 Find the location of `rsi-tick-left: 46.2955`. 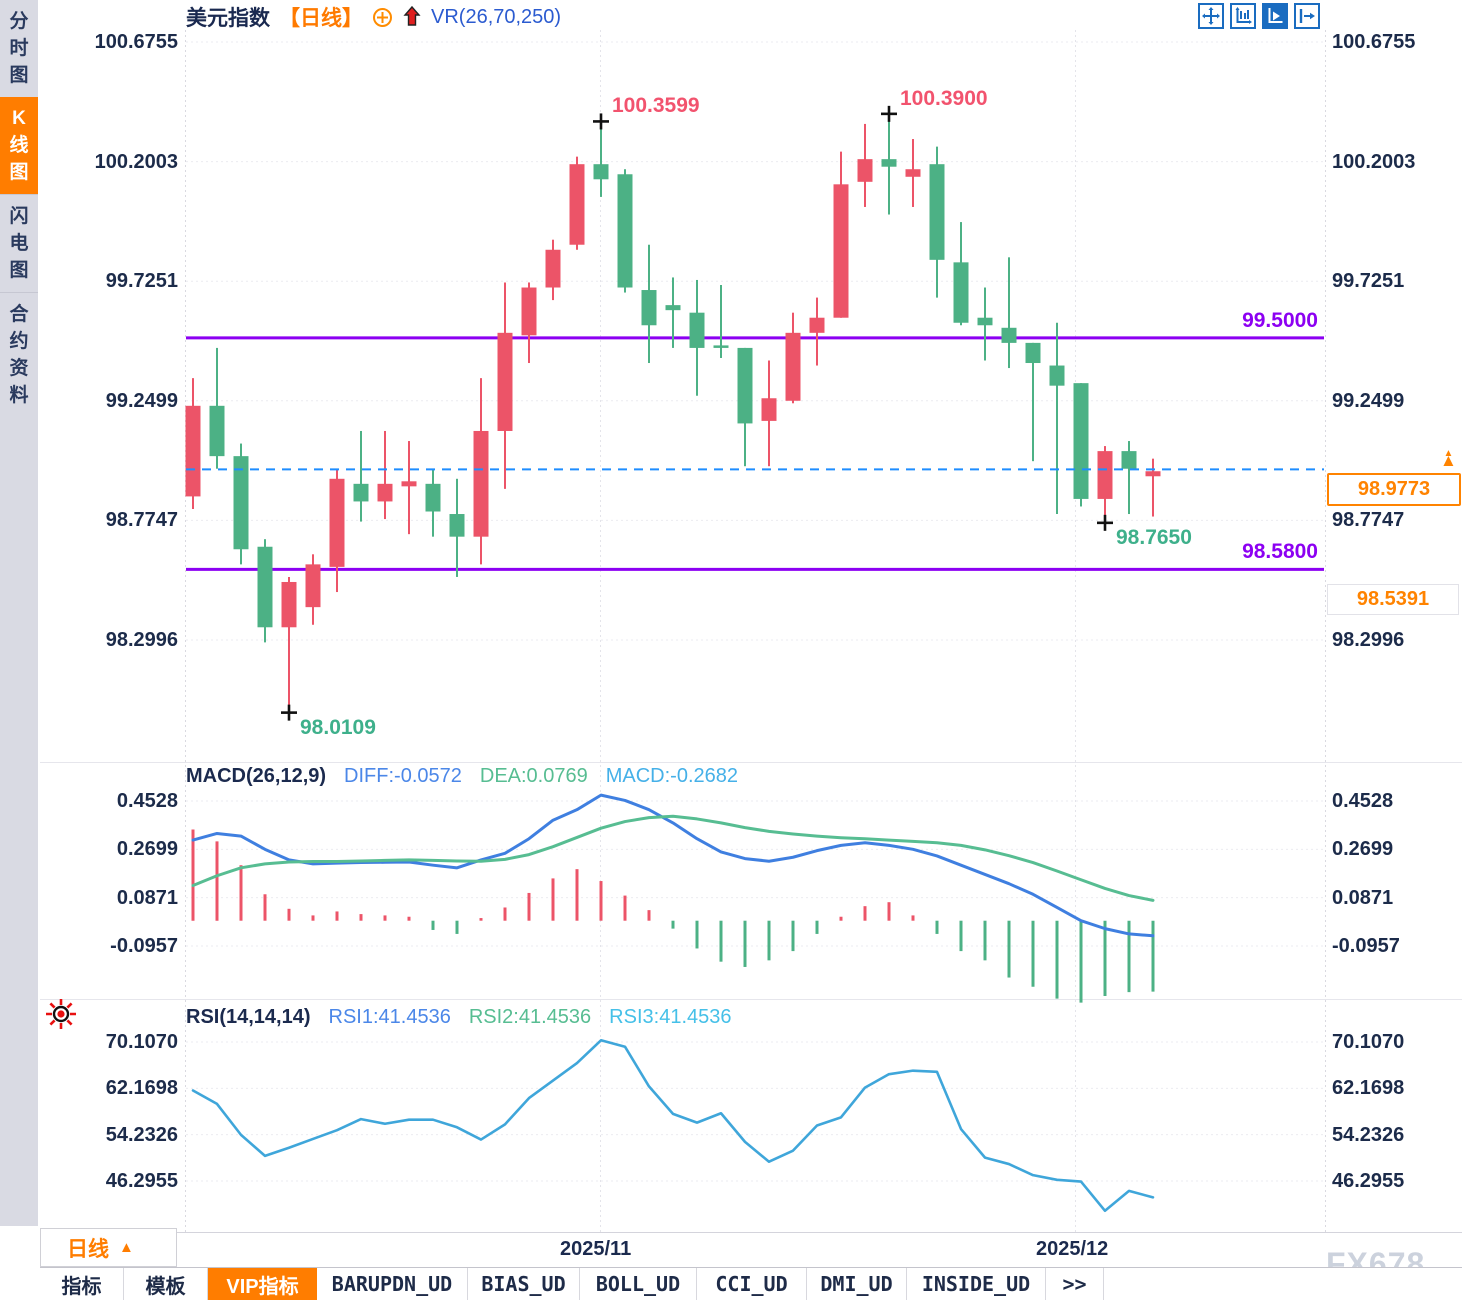

rsi-tick-left: 46.2955 is located at coordinates (141, 1181).